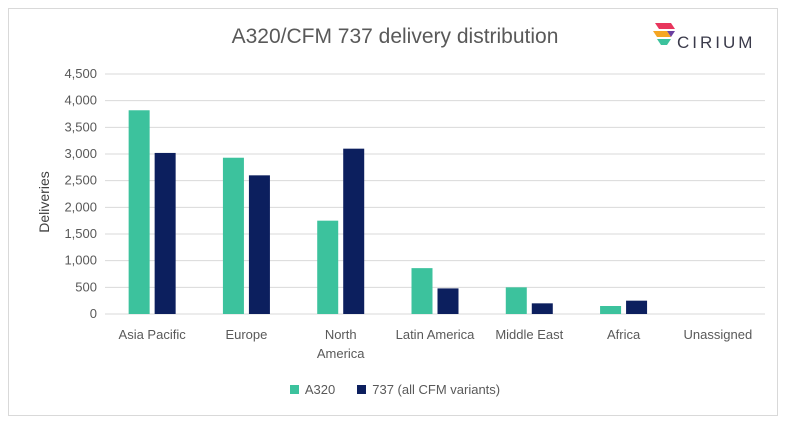 The height and width of the screenshot is (427, 790). Describe the element at coordinates (320, 389) in the screenshot. I see `legend-label-a320: A320` at that location.